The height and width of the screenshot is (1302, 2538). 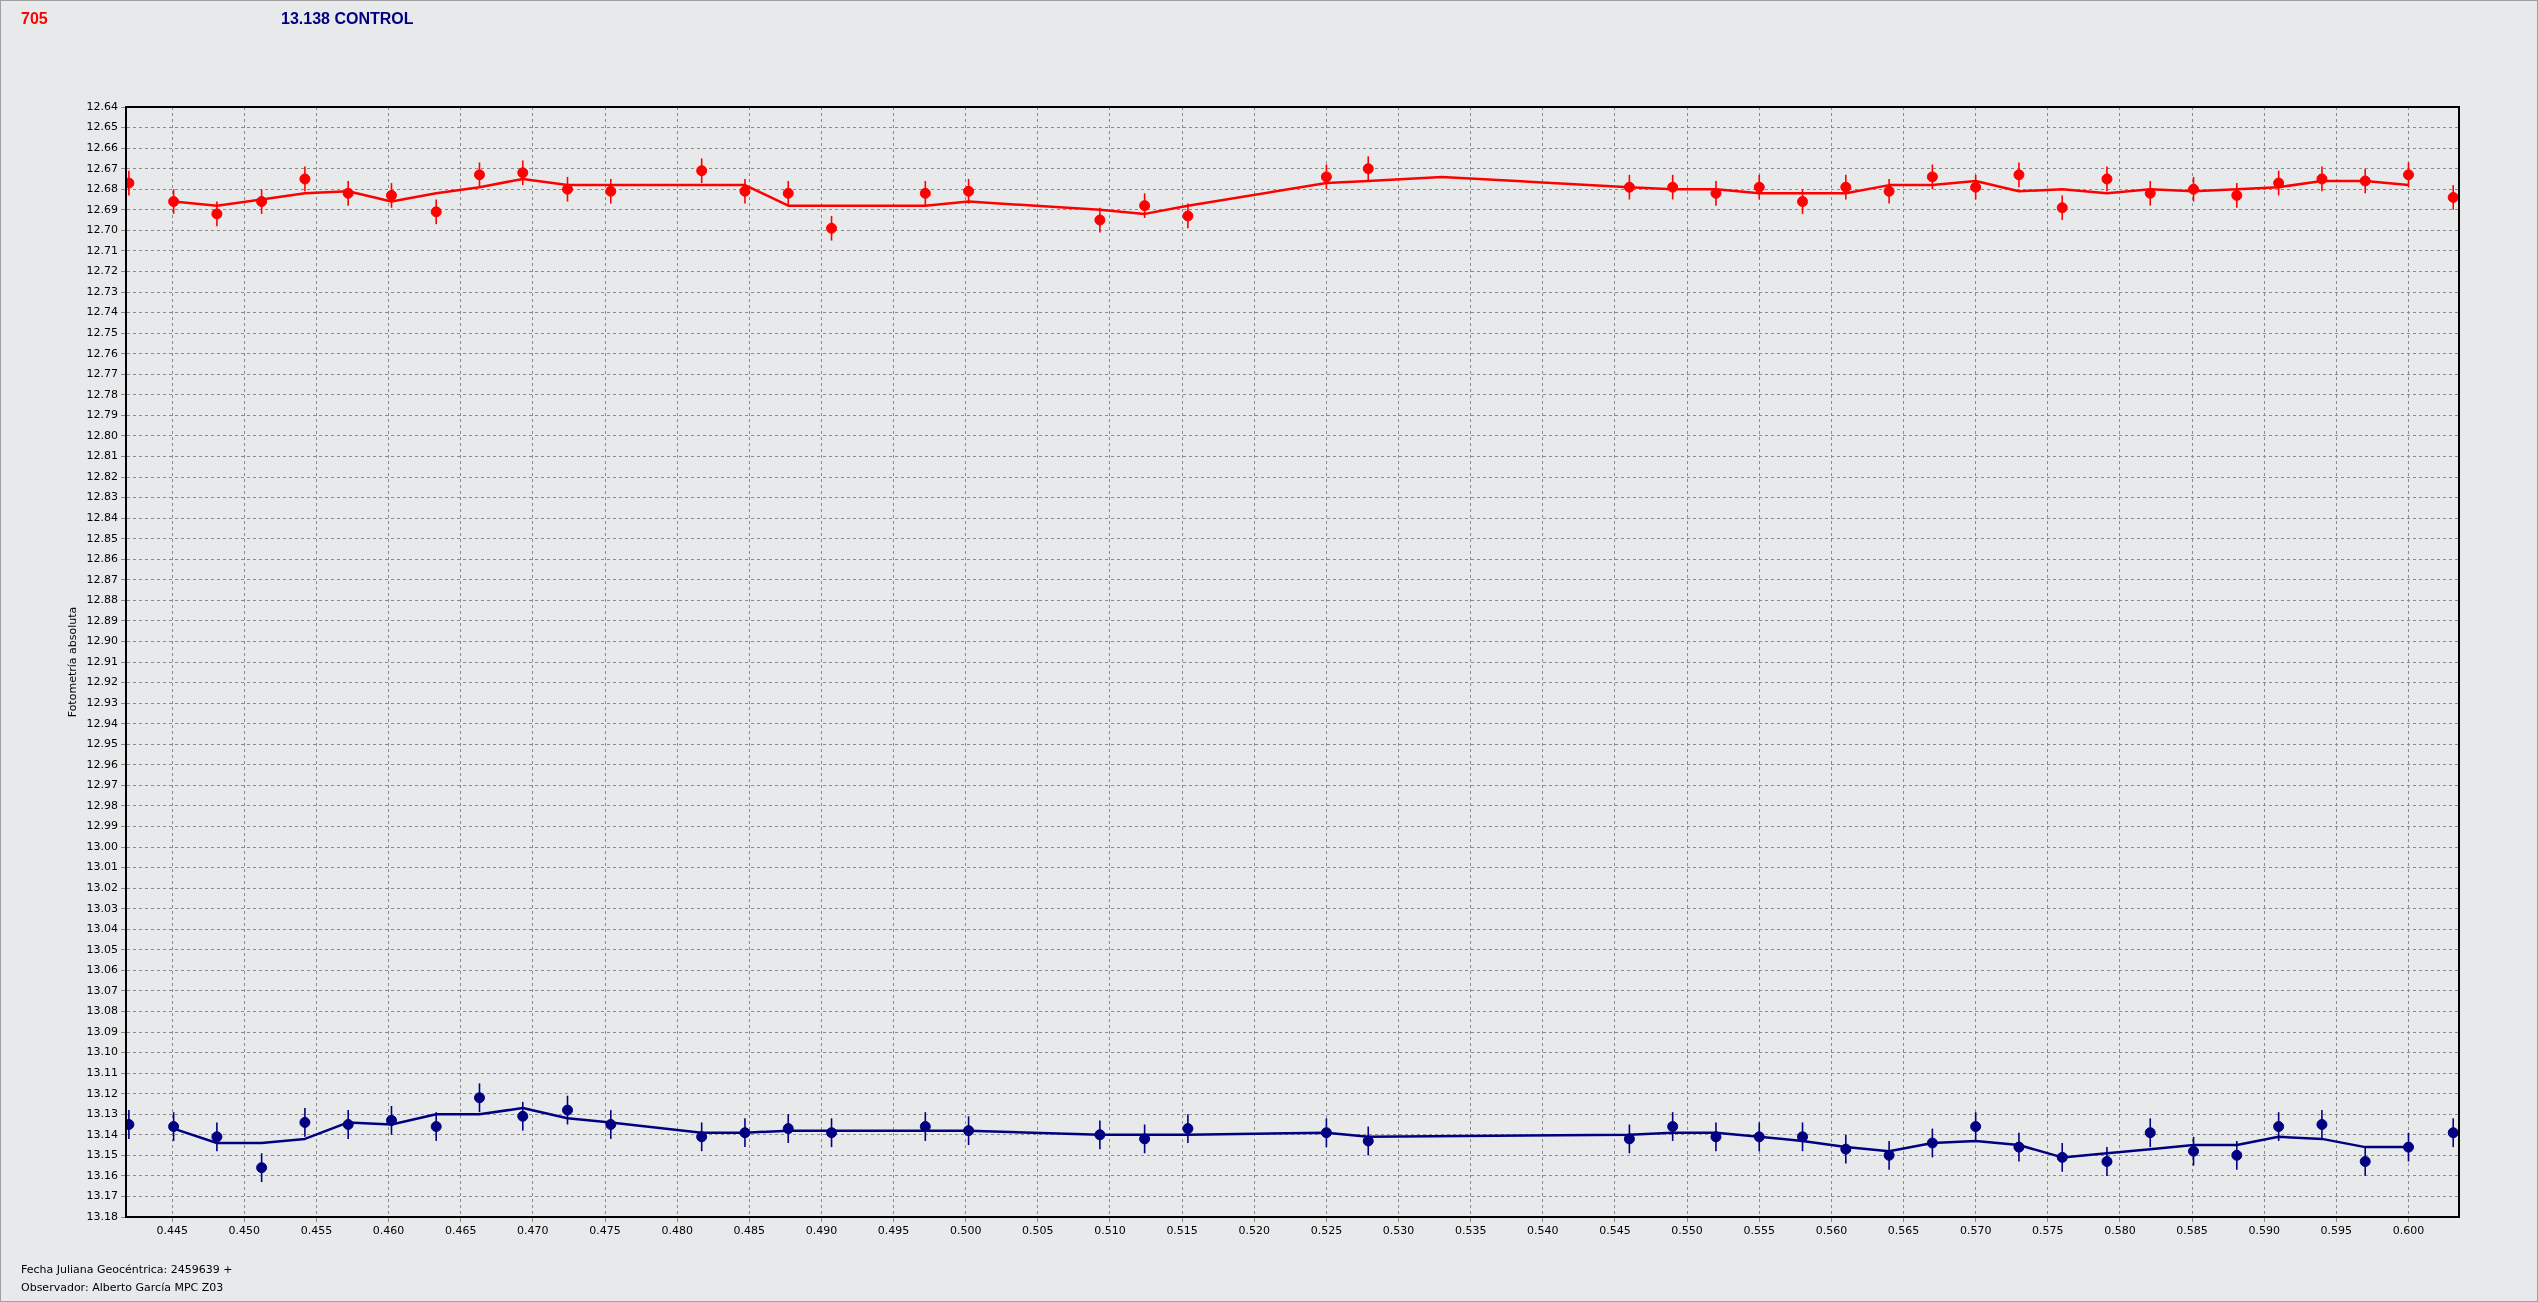 What do you see at coordinates (102, 805) in the screenshot?
I see `y-tick-label: 12.98` at bounding box center [102, 805].